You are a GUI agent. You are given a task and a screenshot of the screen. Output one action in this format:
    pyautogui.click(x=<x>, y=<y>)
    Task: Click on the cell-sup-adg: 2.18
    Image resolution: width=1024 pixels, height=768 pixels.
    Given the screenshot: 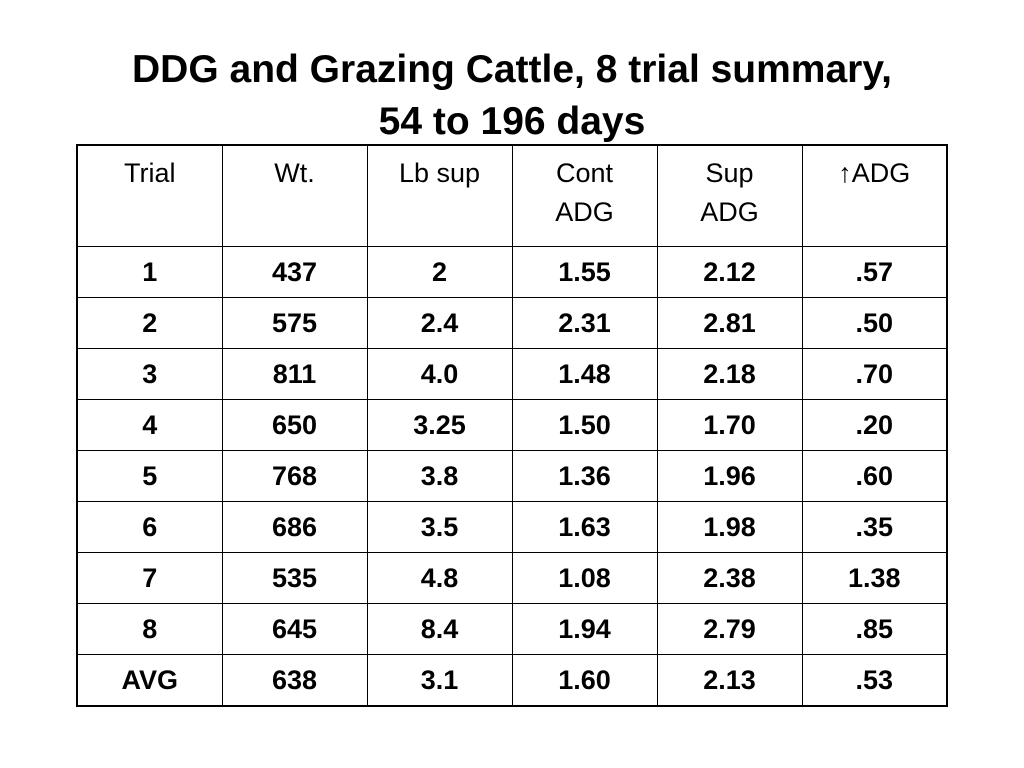 What is the action you would take?
    pyautogui.click(x=729, y=374)
    